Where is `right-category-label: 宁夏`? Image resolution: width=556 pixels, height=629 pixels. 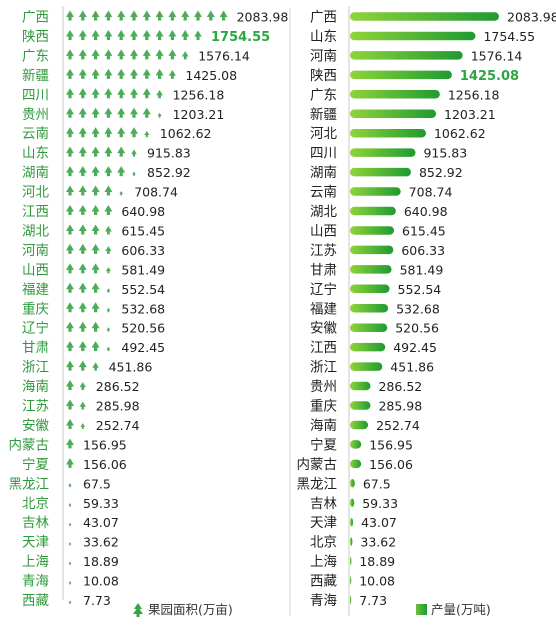 right-category-label: 宁夏 is located at coordinates (323, 444).